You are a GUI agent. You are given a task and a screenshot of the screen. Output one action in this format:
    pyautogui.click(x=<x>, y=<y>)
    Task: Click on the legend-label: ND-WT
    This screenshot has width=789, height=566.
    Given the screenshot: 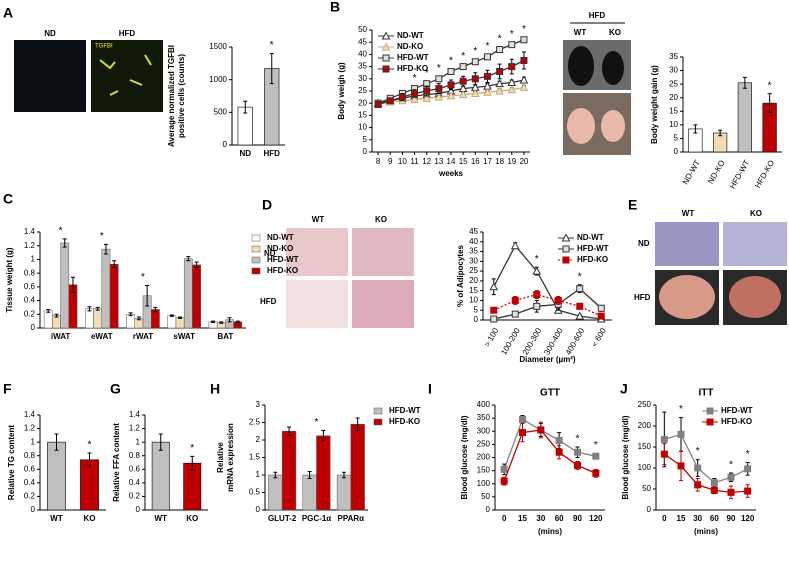 What is the action you would take?
    pyautogui.click(x=410, y=35)
    